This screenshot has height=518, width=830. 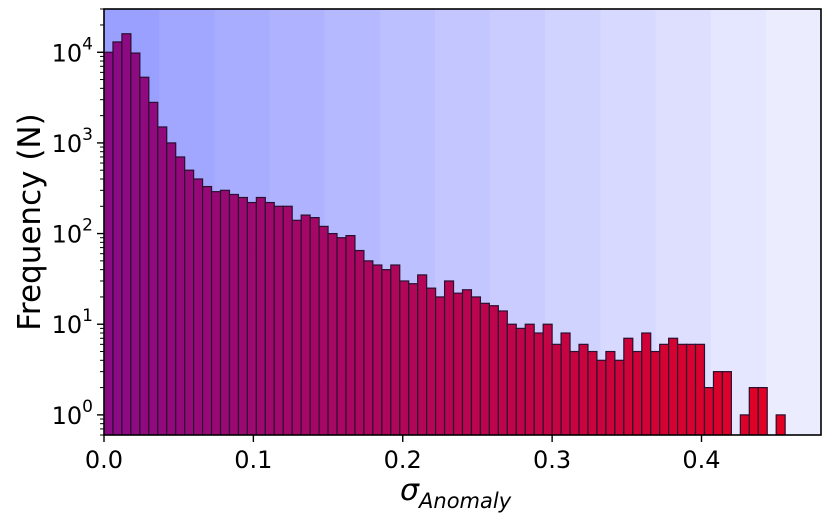 I want to click on y-axis-label: Frequency (N), so click(x=30, y=221).